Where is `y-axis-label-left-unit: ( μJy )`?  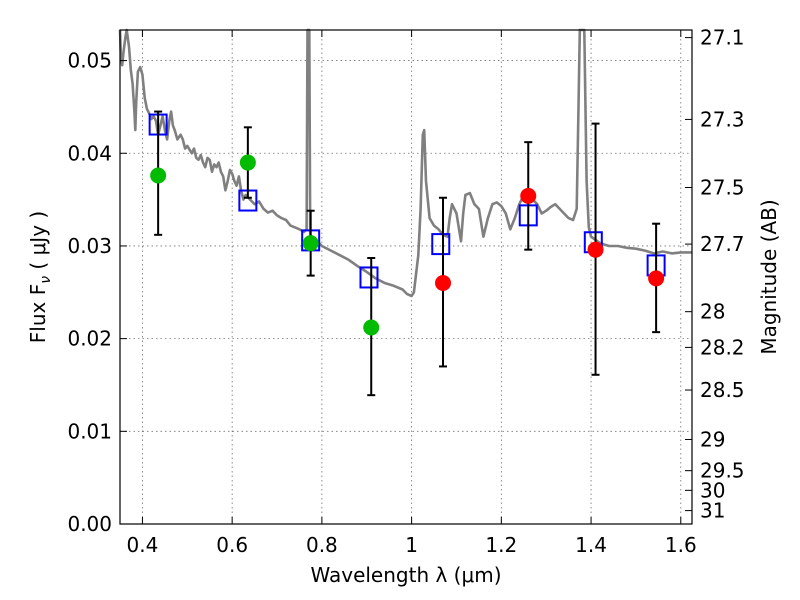
y-axis-label-left-unit: ( μJy ) is located at coordinates (38, 243).